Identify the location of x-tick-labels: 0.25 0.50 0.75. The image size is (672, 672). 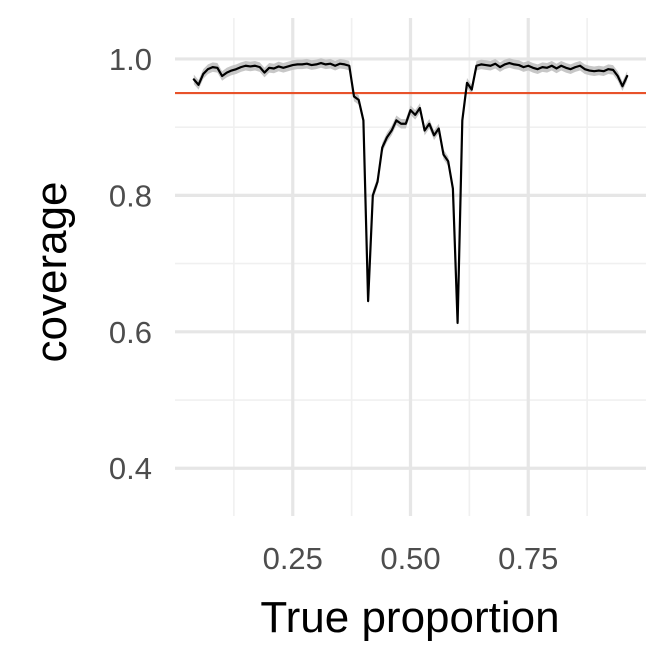
(411, 558).